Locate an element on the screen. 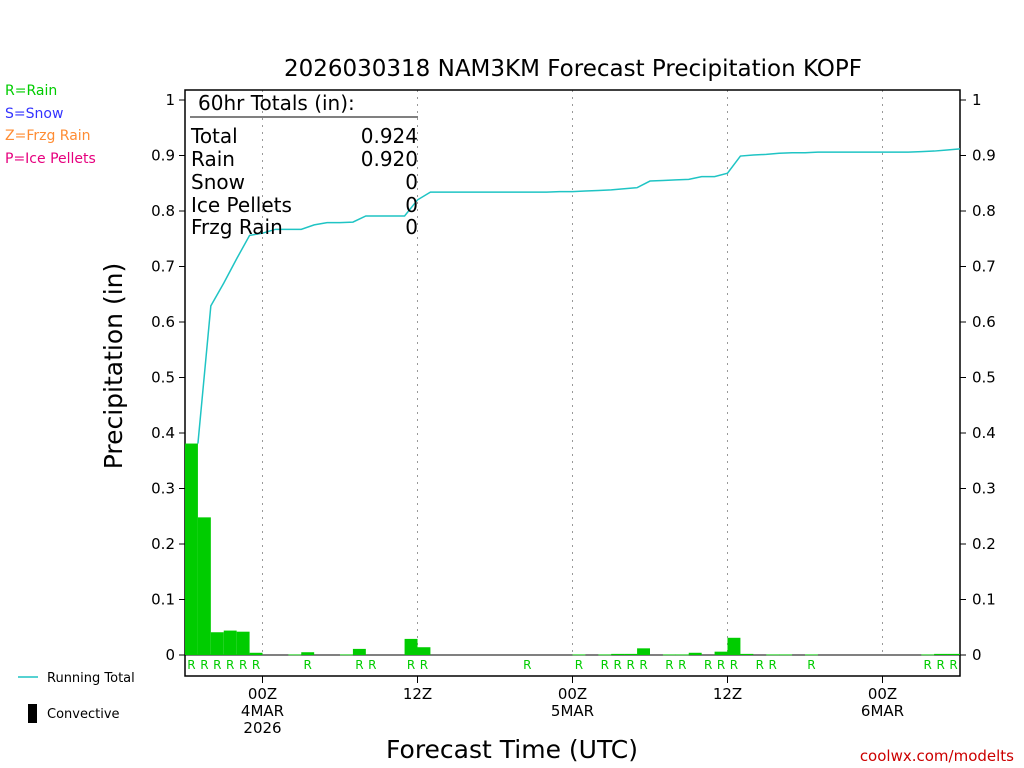 Image resolution: width=1024 pixels, height=768 pixels. totals-value-rain: 0.920 is located at coordinates (389, 159).